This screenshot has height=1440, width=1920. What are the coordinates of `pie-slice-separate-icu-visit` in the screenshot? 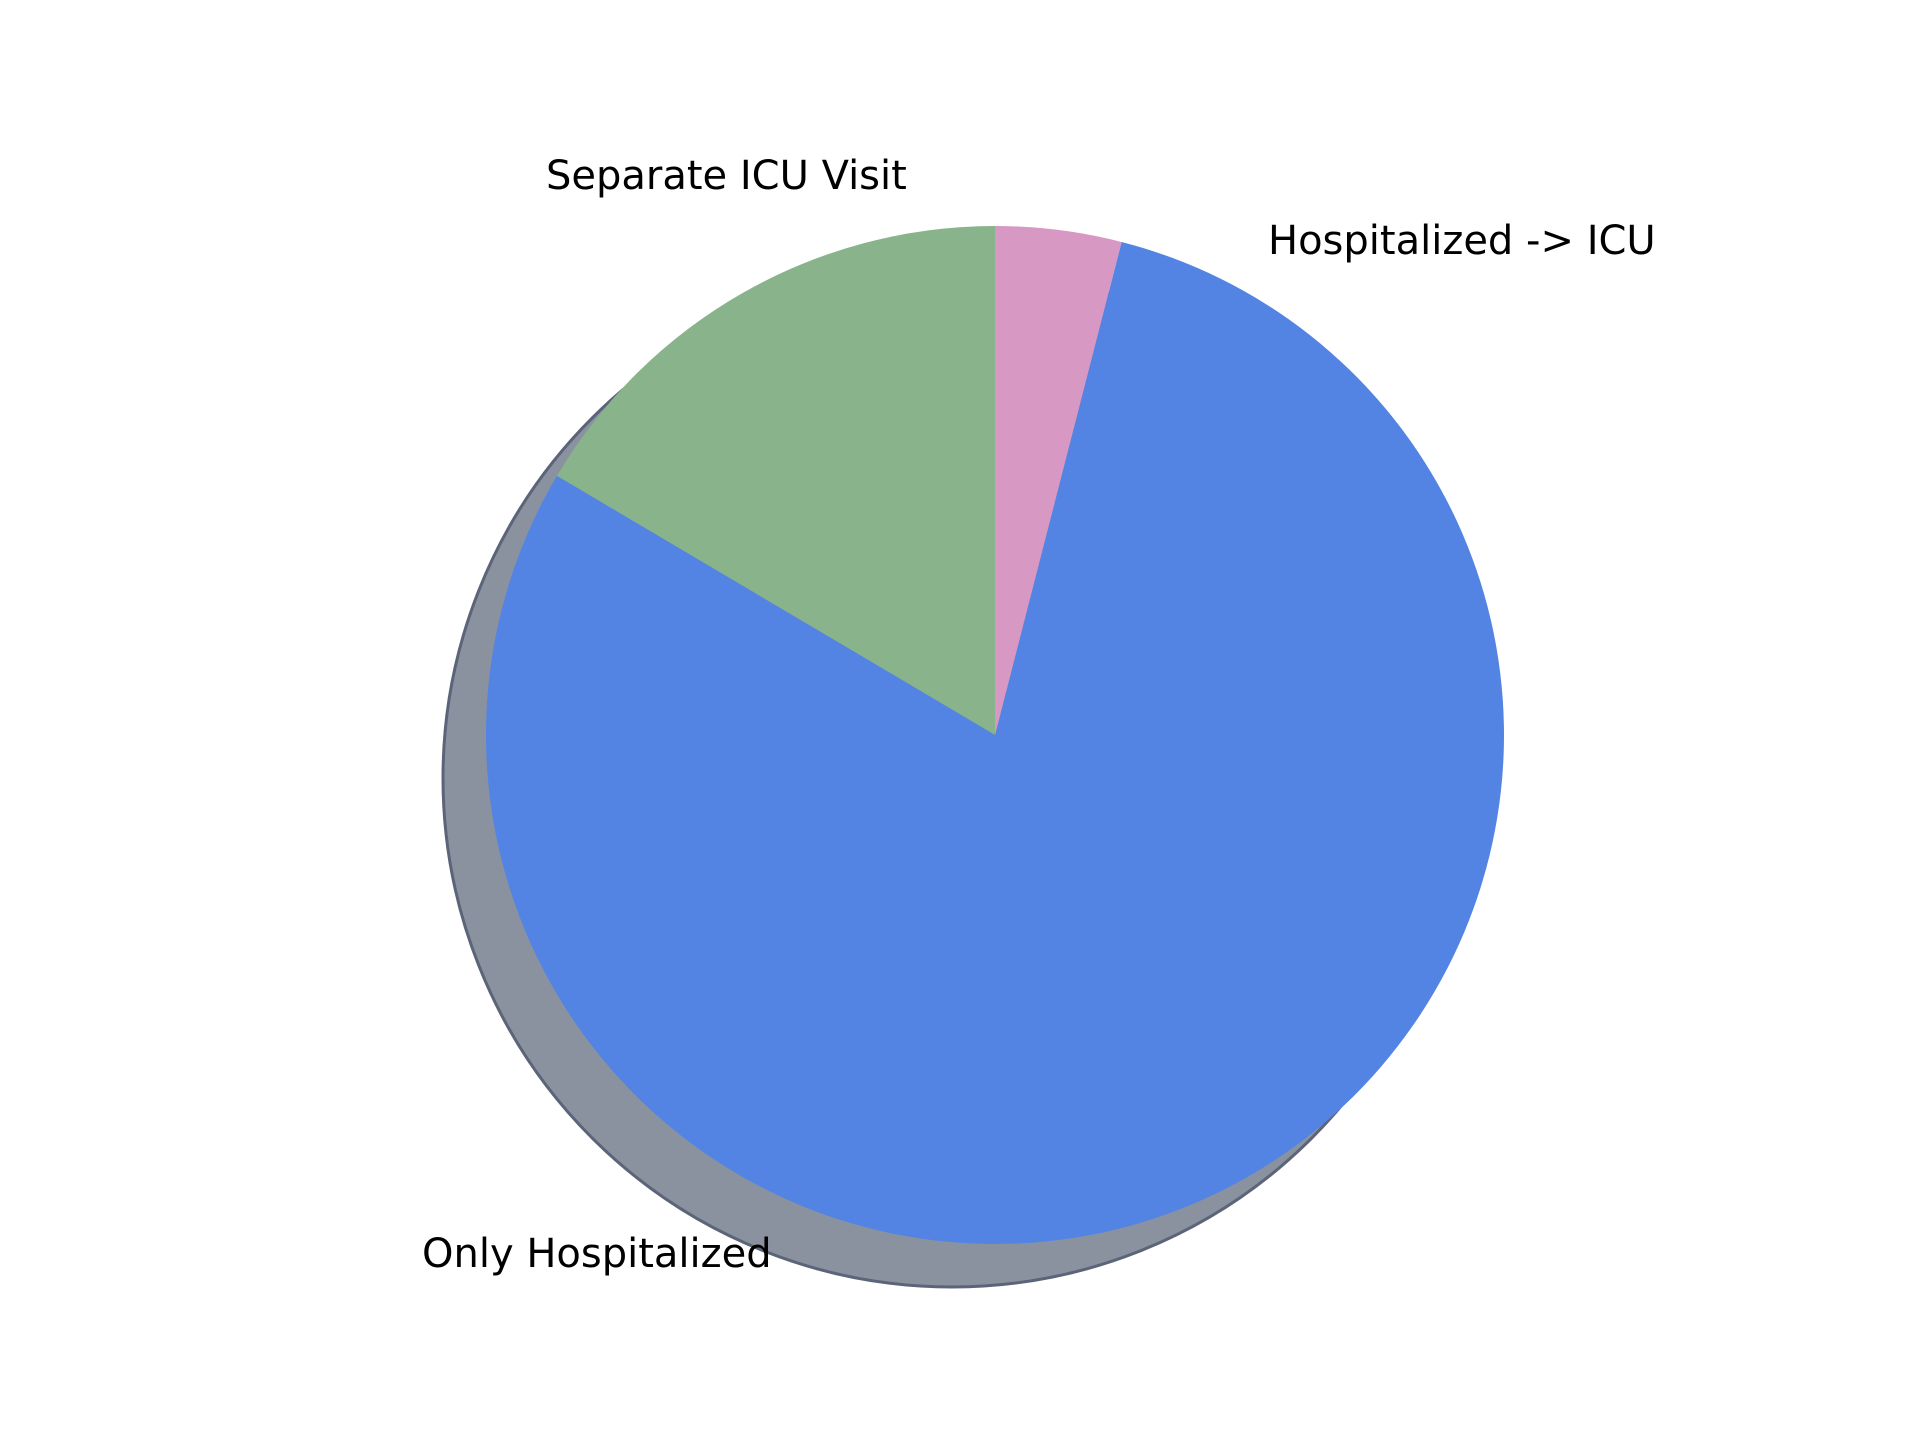 It's located at (1058, 480).